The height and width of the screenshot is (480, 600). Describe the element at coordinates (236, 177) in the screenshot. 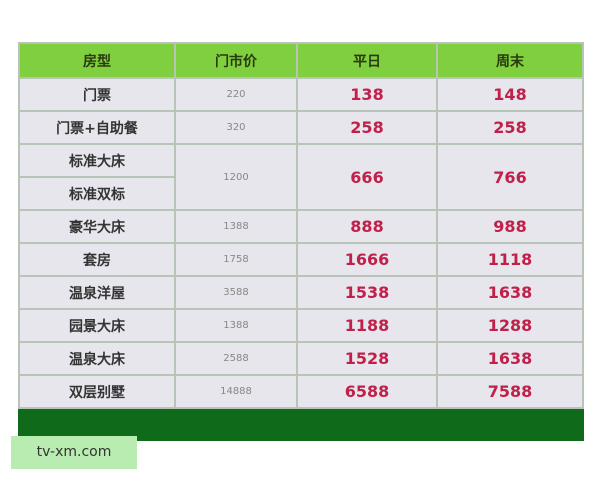

I see `list-price: 1200` at that location.